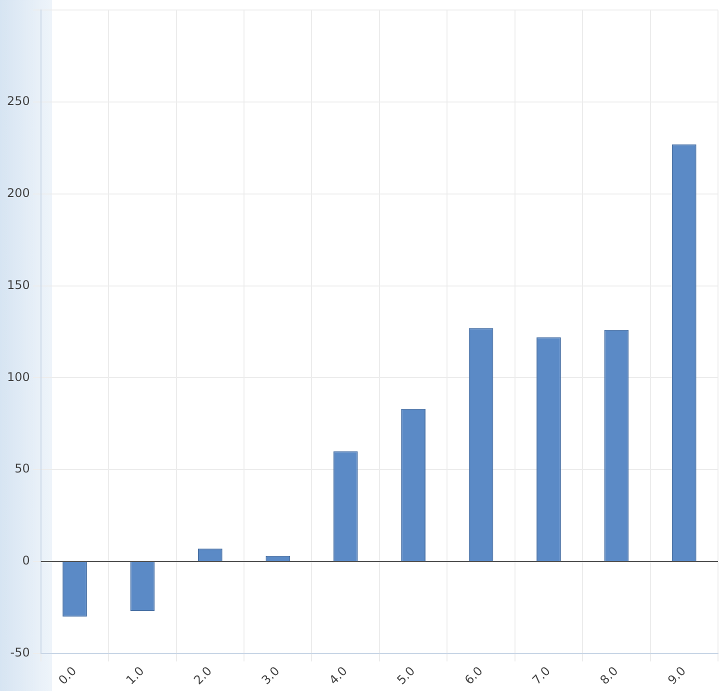  What do you see at coordinates (542, 676) in the screenshot?
I see `x-tick-label: 7.0` at bounding box center [542, 676].